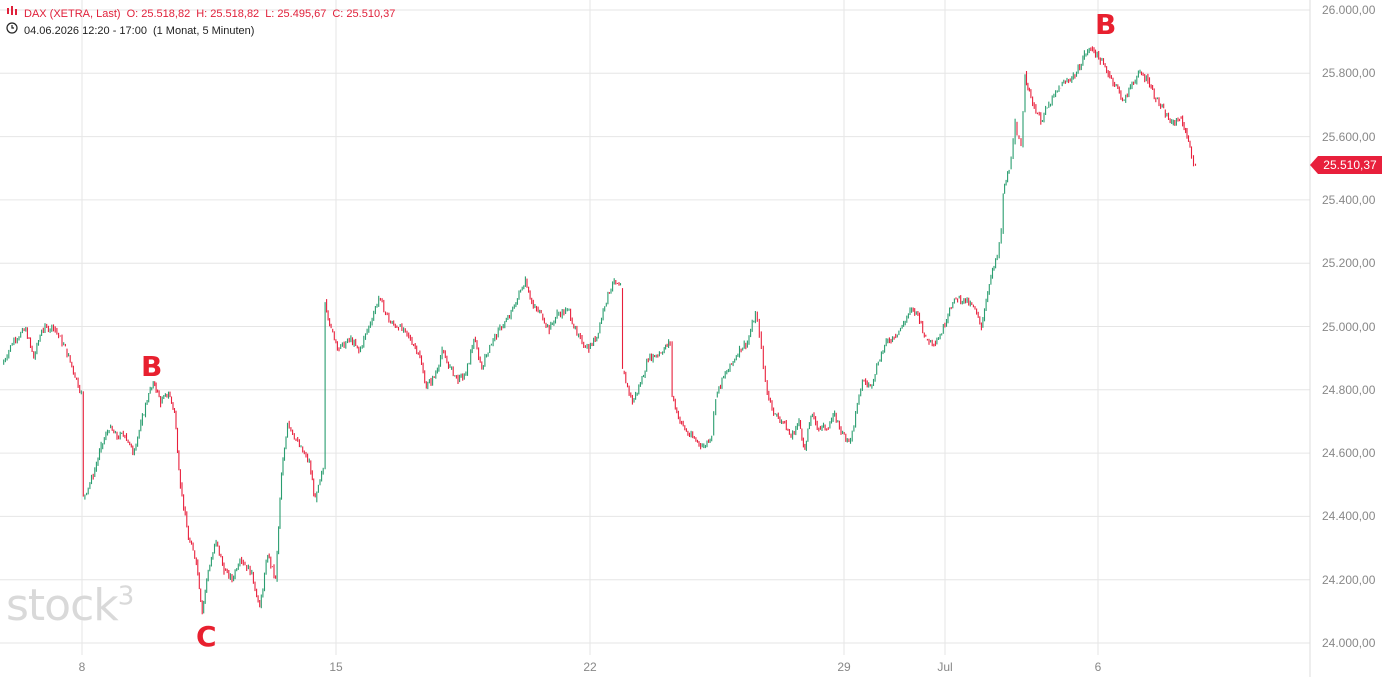 This screenshot has width=1382, height=677. Describe the element at coordinates (844, 667) in the screenshot. I see `x-tick-label: 29` at that location.